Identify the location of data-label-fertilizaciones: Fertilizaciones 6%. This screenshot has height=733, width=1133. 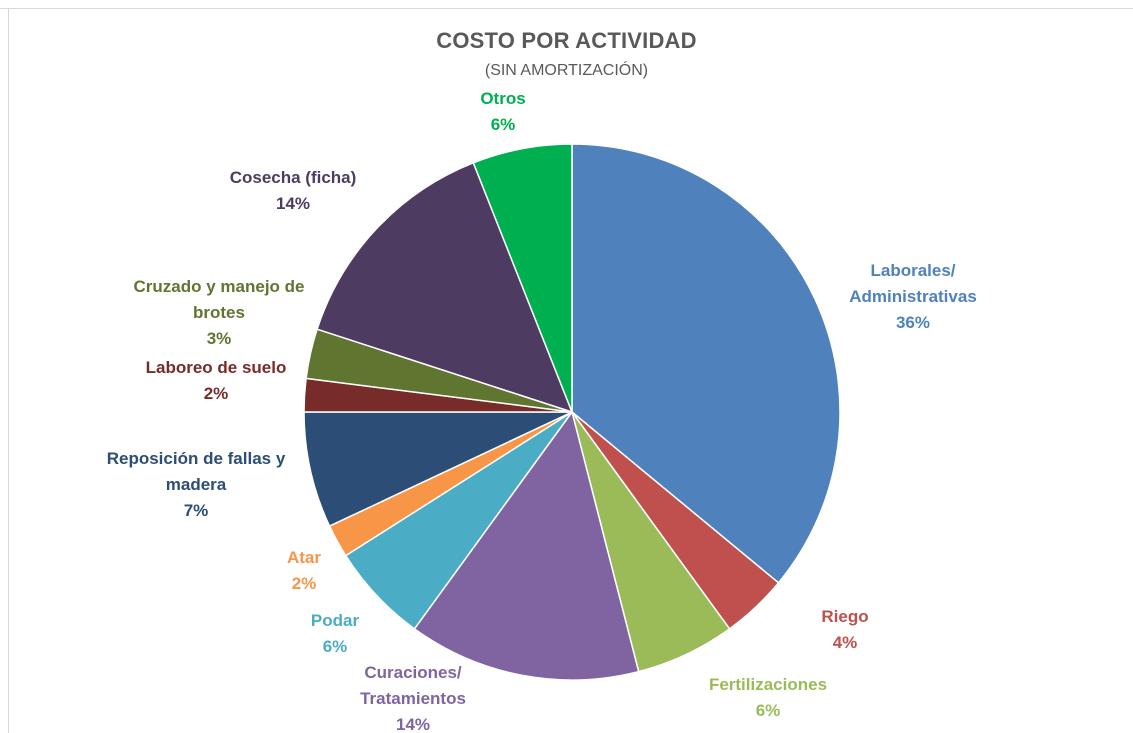
(768, 698).